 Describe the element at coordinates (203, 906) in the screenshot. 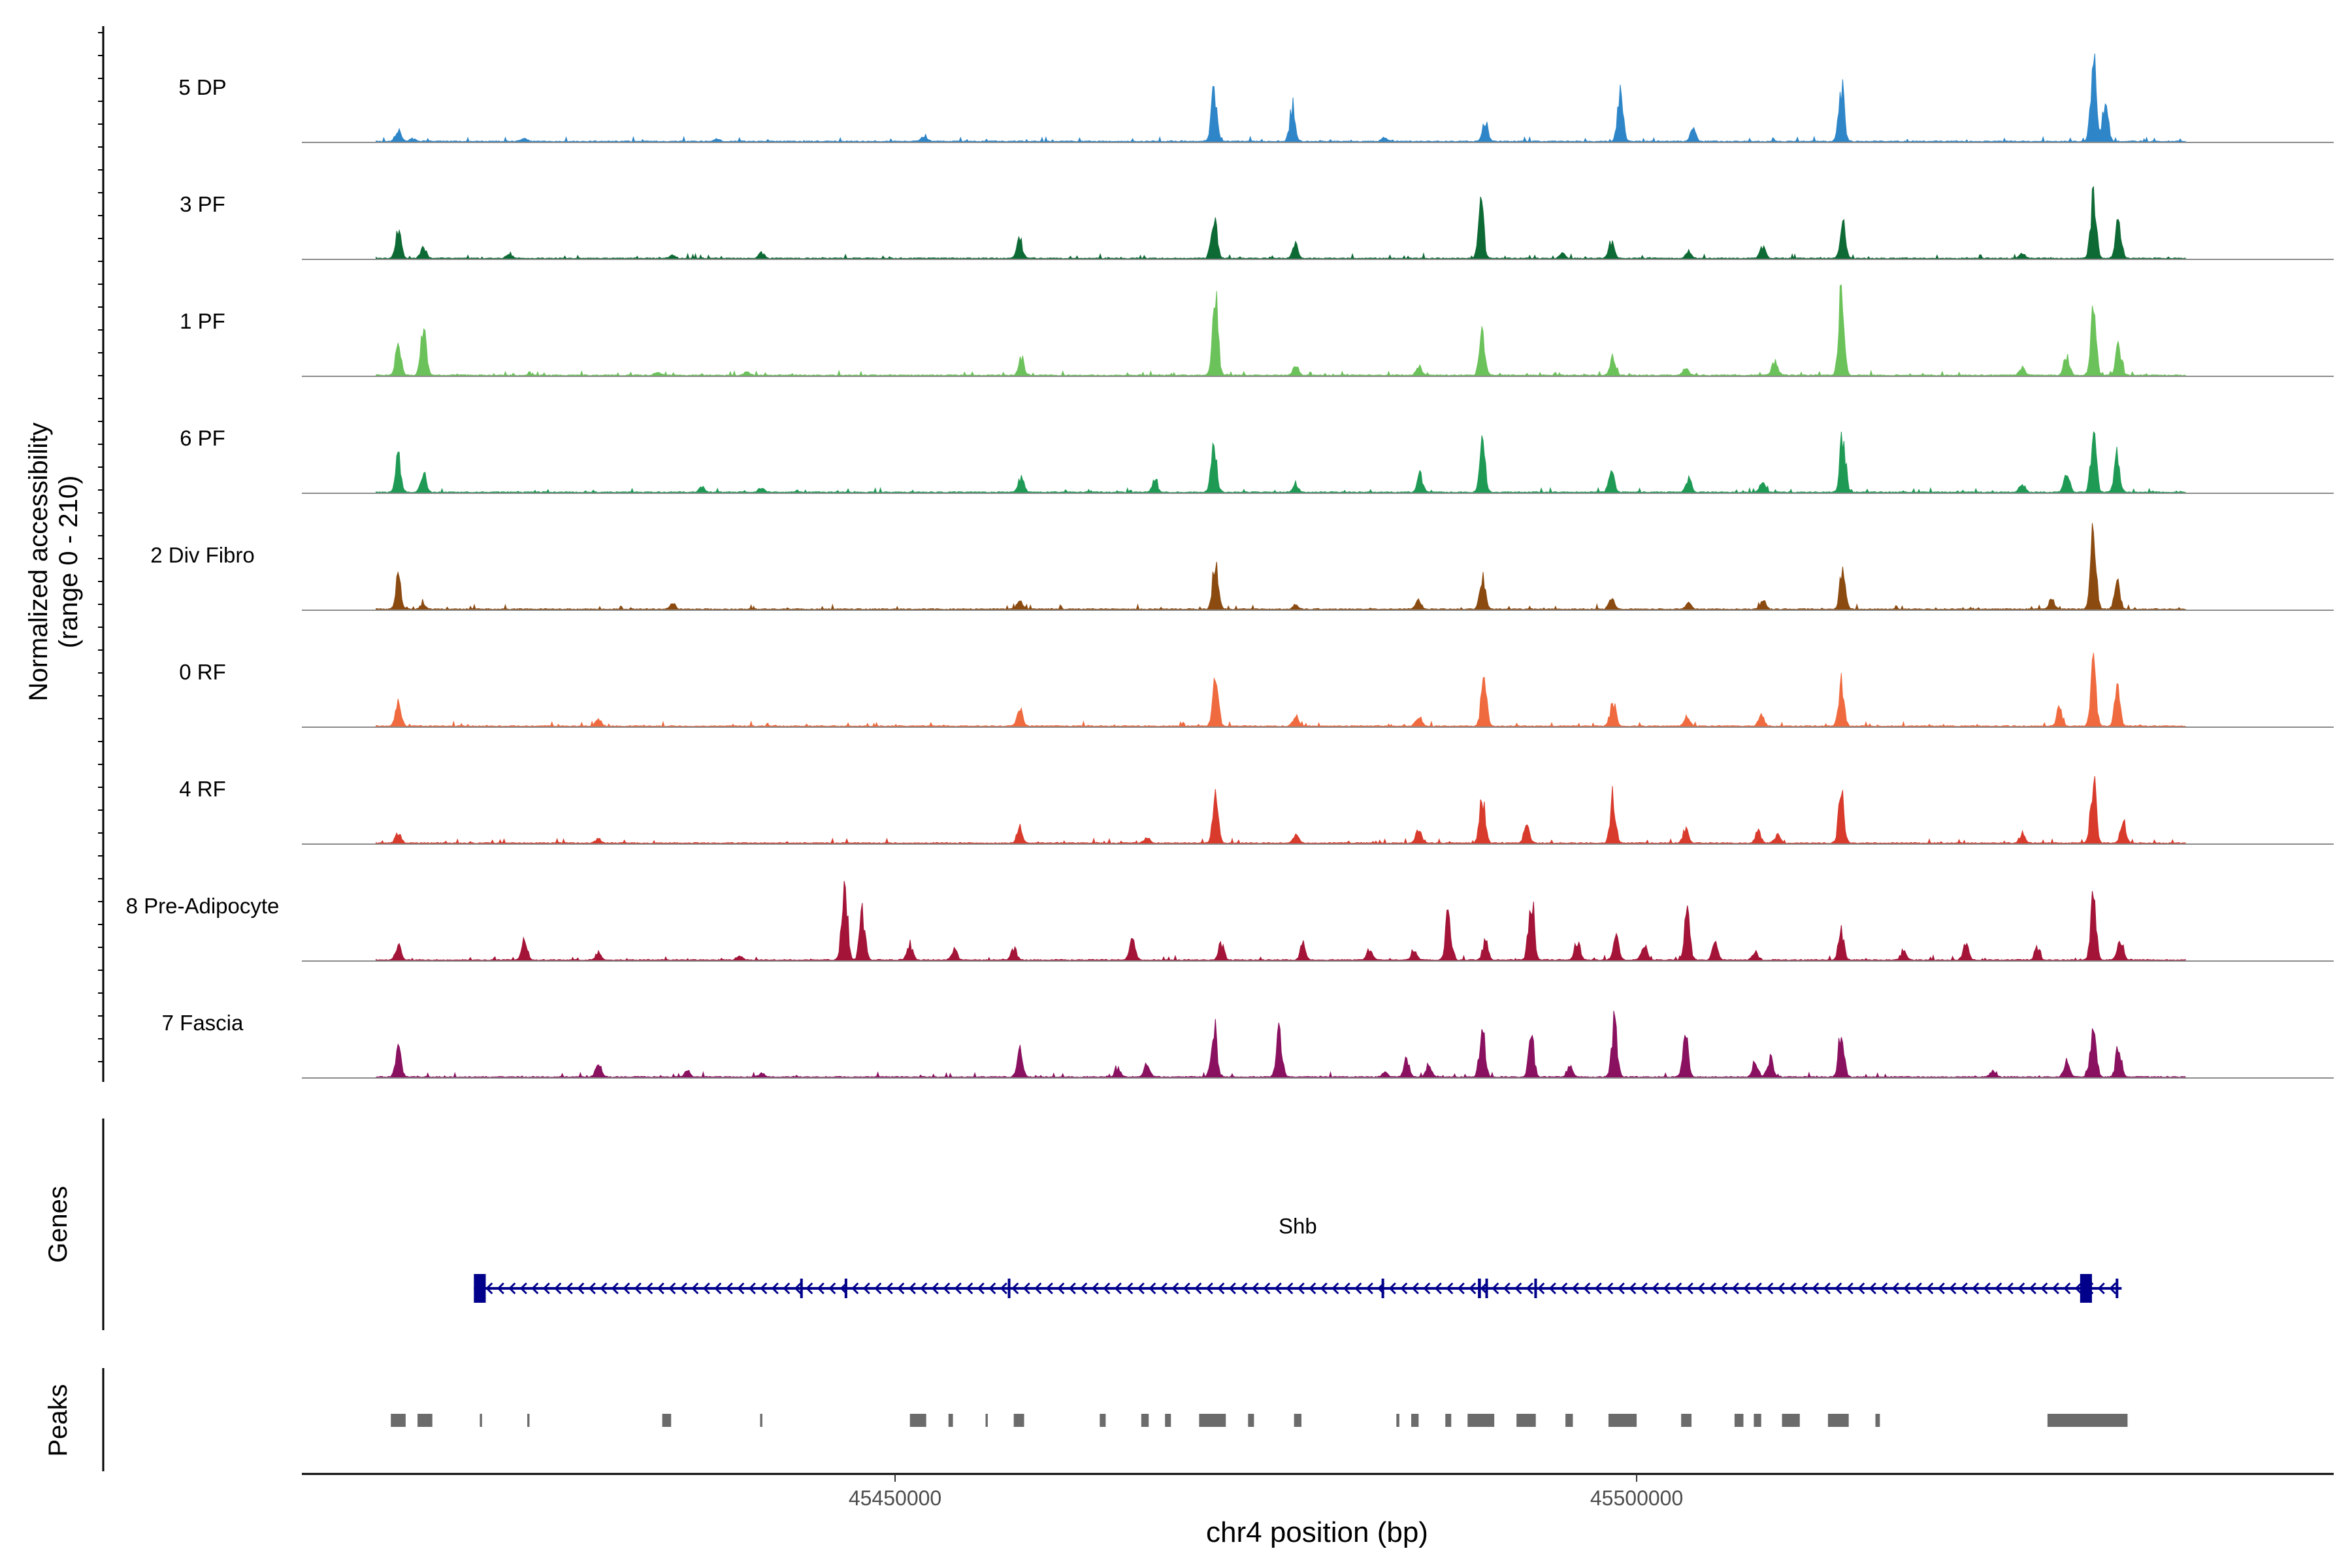

I see `track-label: 8 Pre-Adipocyte` at that location.